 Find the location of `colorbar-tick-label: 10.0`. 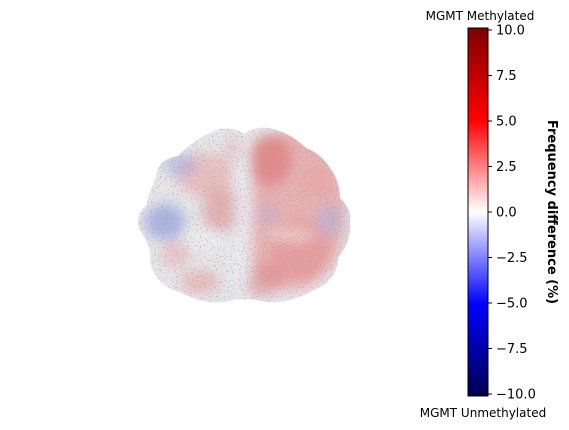

colorbar-tick-label: 10.0 is located at coordinates (510, 31).